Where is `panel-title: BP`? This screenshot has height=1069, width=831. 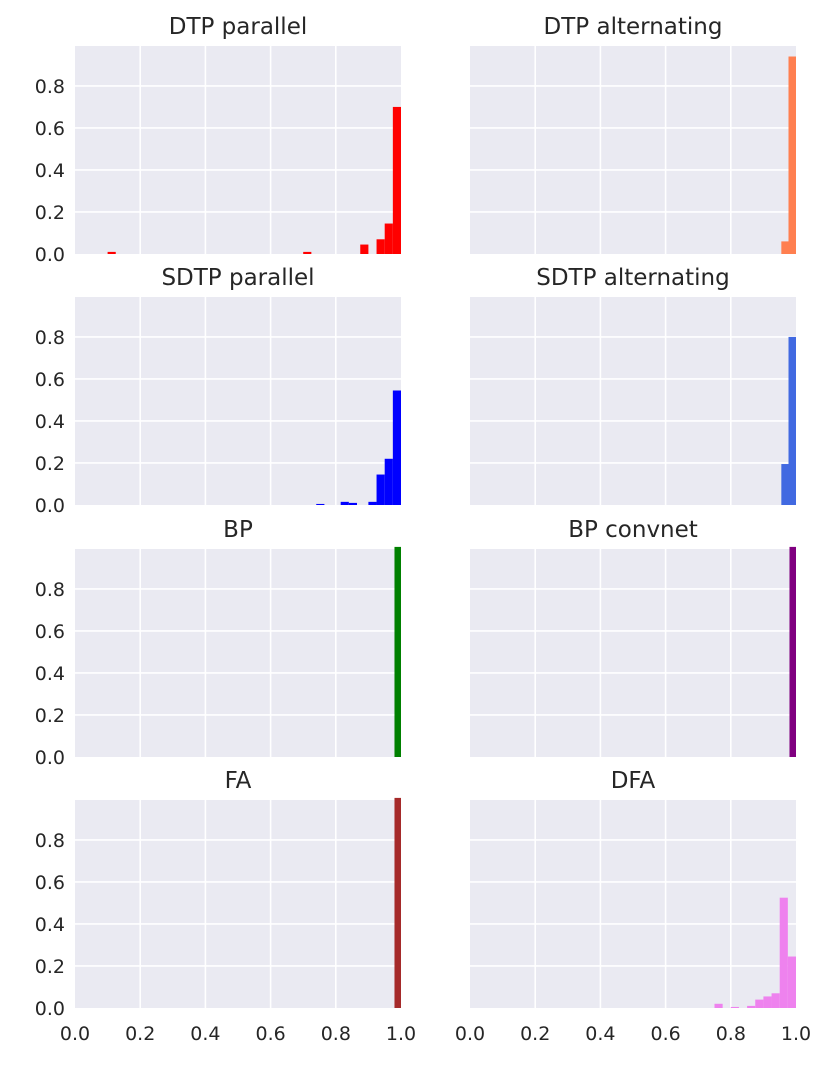
panel-title: BP is located at coordinates (238, 530).